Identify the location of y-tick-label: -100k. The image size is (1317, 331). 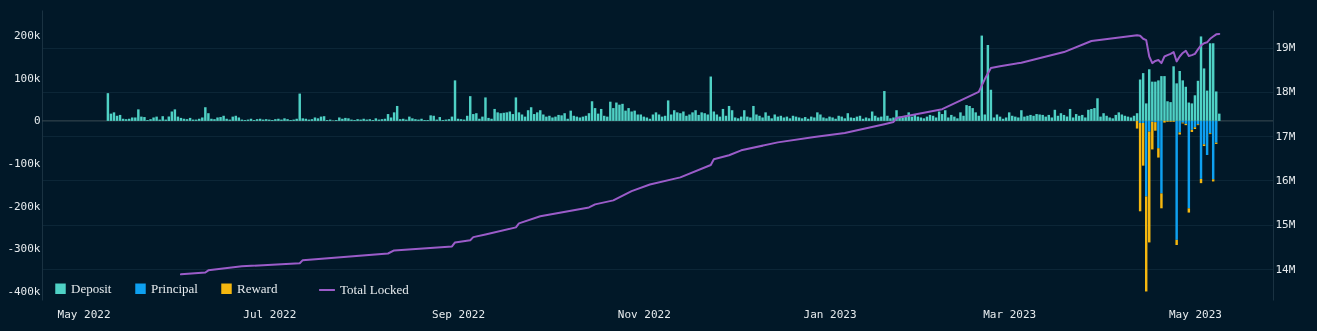
(24, 164).